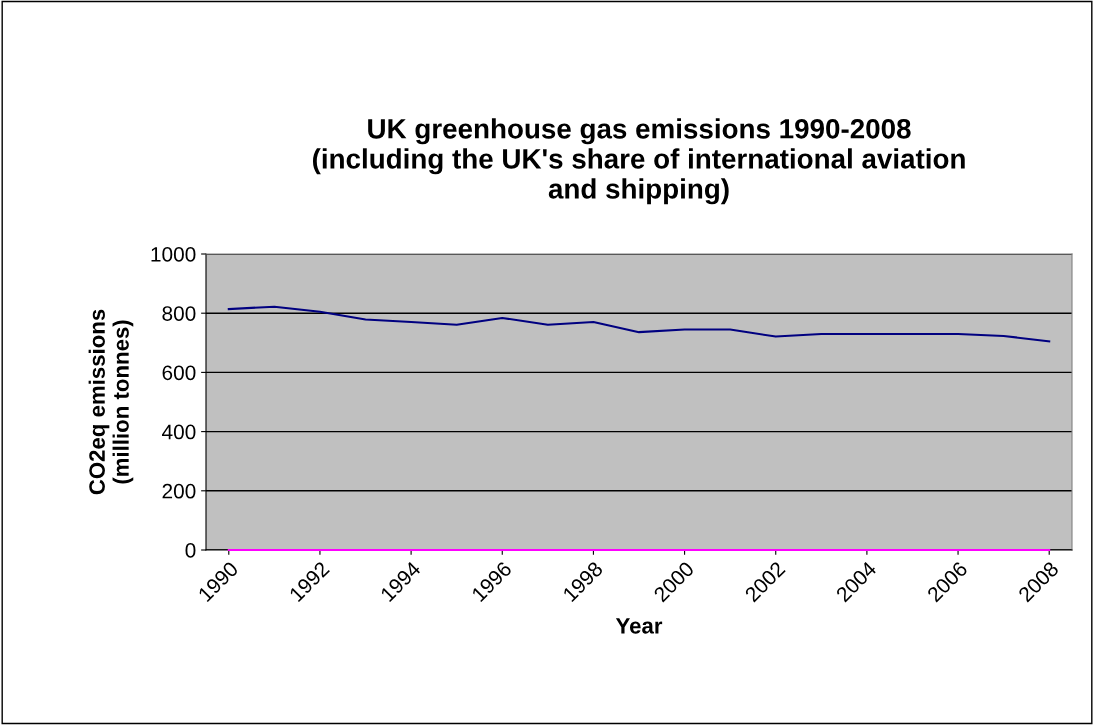 The image size is (1094, 725). What do you see at coordinates (179, 432) in the screenshot?
I see `y-tick-label: 400` at bounding box center [179, 432].